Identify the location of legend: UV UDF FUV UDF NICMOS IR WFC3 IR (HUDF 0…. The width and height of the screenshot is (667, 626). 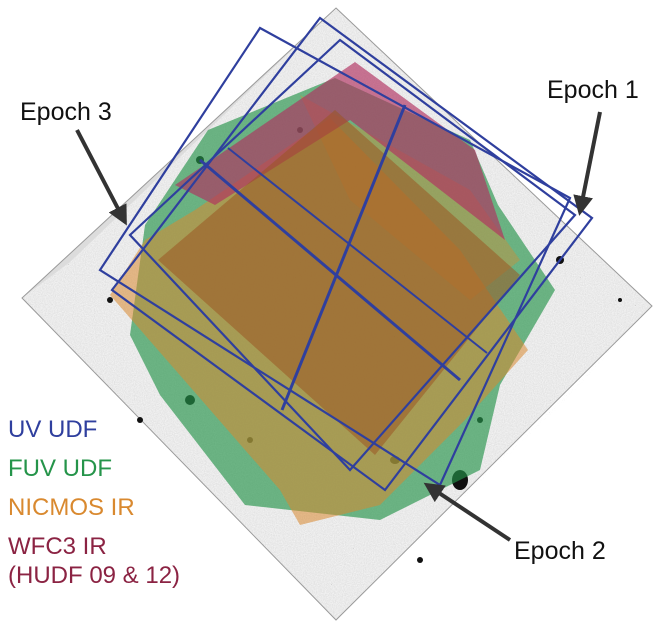
(94, 502).